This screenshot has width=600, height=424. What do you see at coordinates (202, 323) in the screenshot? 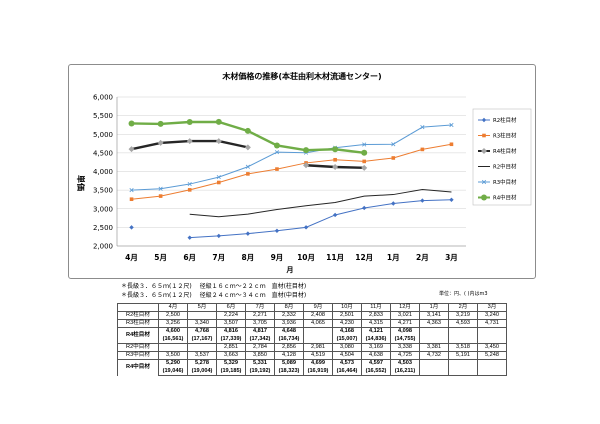
I see `table-cell: 3,340` at bounding box center [202, 323].